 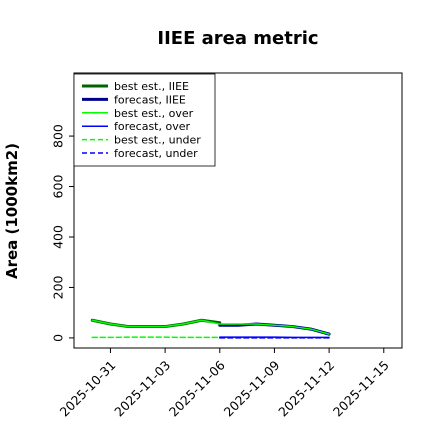 I want to click on y-tick-label: 0, so click(x=58, y=338).